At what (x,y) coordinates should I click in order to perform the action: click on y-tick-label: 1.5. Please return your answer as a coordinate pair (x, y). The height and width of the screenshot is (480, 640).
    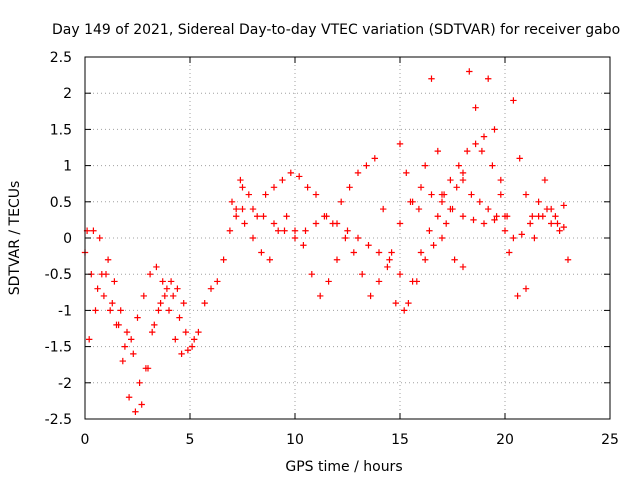
    Looking at the image, I should click on (61, 130).